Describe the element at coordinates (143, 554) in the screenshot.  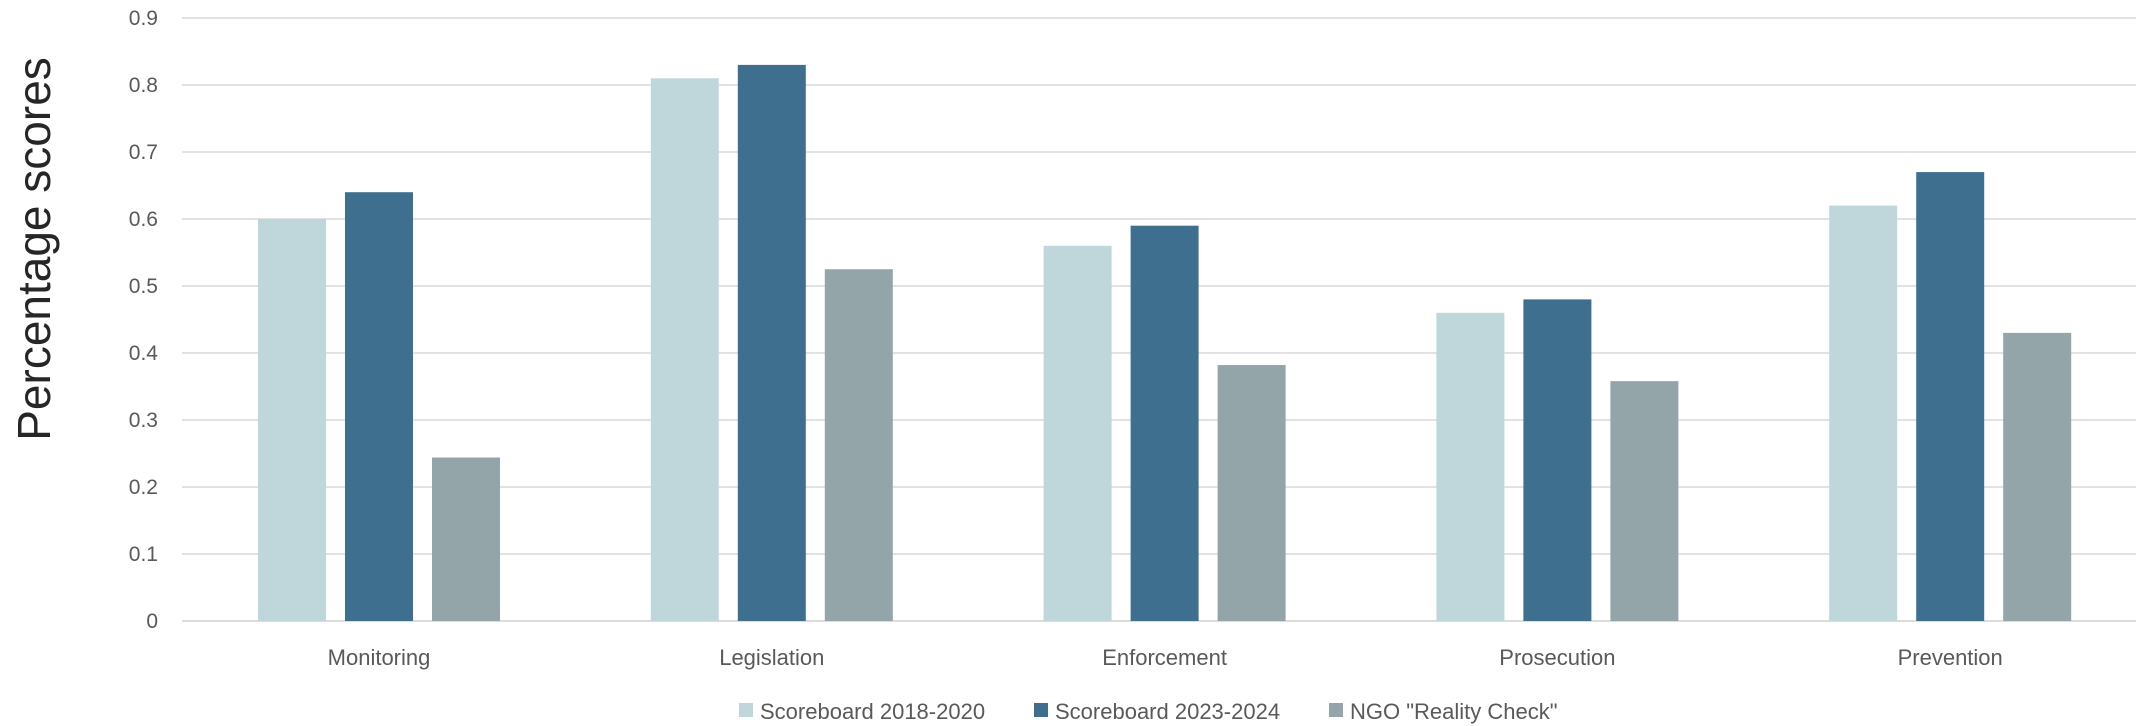
I see `y-tick-label: 0.1` at that location.